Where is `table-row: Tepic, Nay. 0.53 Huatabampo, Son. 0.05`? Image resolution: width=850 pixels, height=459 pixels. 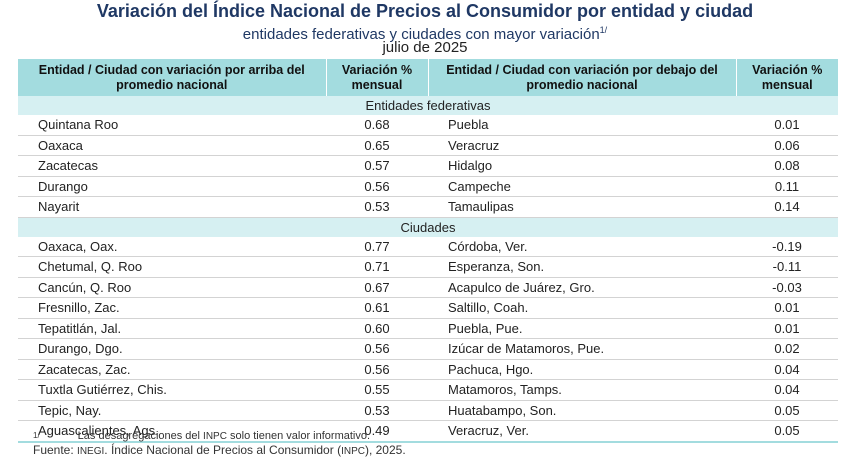
table-row: Tepic, Nay. 0.53 Huatabampo, Son. 0.05 is located at coordinates (428, 410).